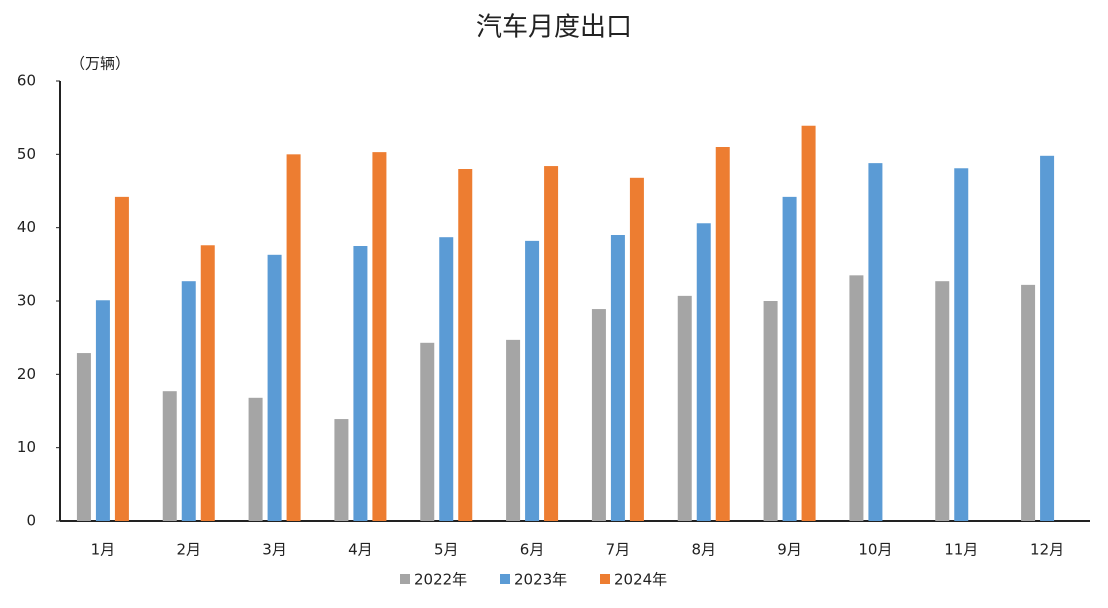  Describe the element at coordinates (100, 64) in the screenshot. I see `y-axis-label: （万辆）` at that location.